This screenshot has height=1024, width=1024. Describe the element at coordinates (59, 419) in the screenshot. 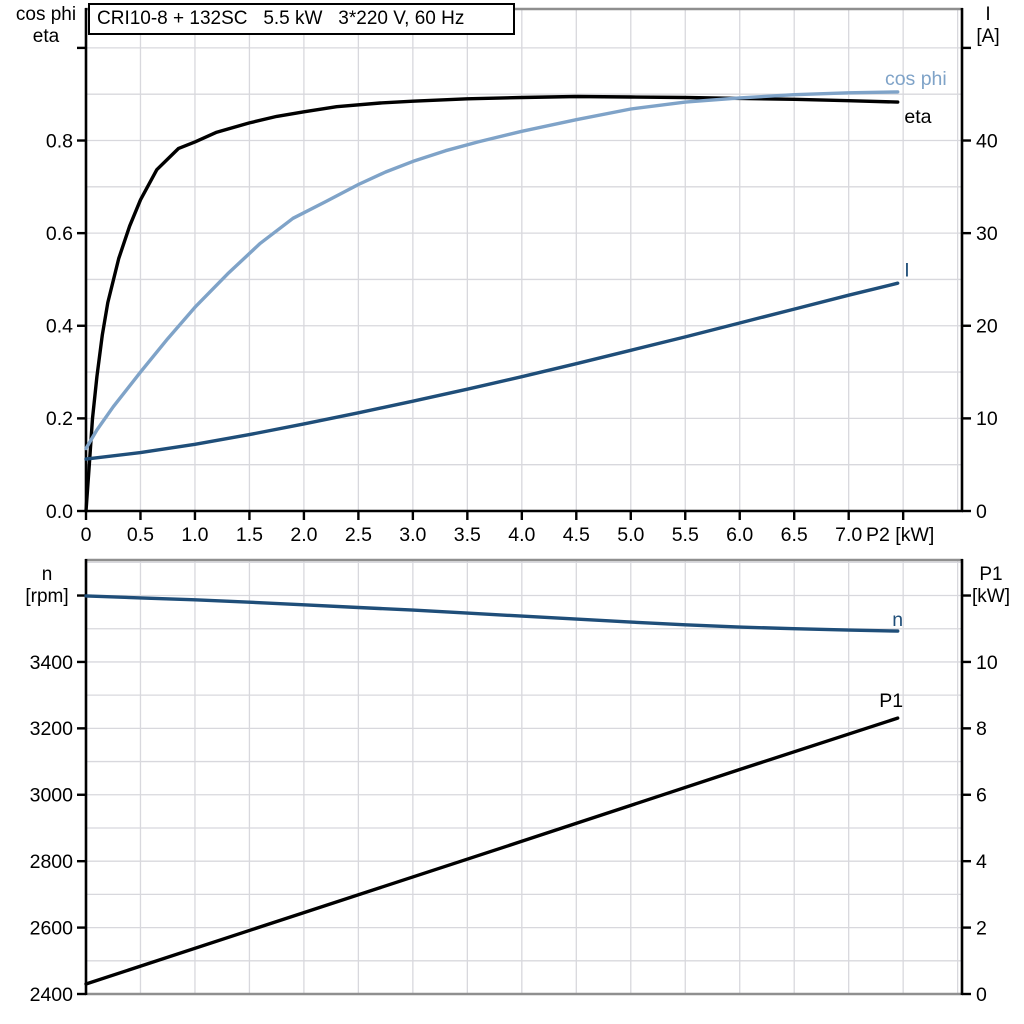

I see `left-axis-tick-label: 0.2` at that location.